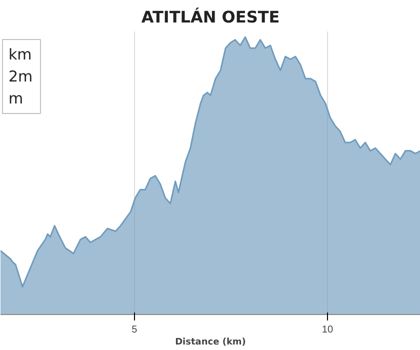 The width and height of the screenshot is (420, 350). Describe the element at coordinates (20, 77) in the screenshot. I see `annotation: 2m` at that location.